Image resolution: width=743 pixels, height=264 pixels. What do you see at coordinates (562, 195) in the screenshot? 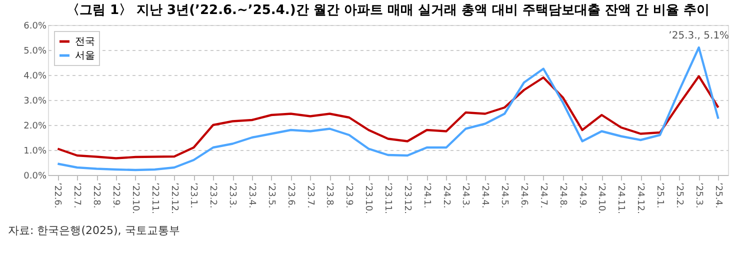
I see `x-tick-label: ’24.8.` at bounding box center [562, 195].